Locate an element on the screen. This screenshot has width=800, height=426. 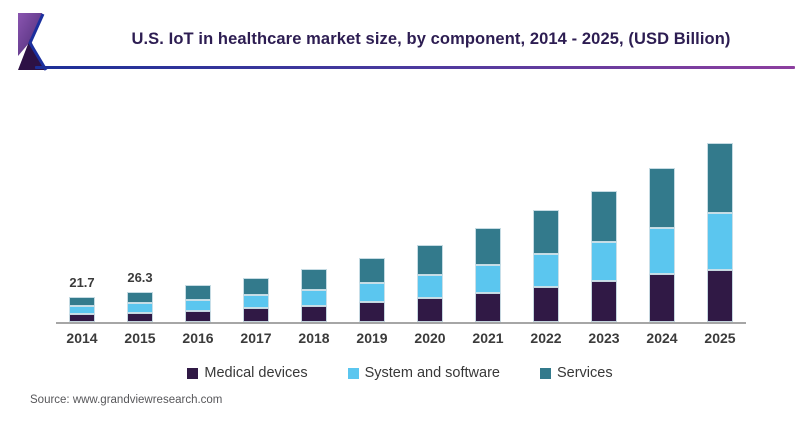
bar-2023 is located at coordinates (604, 256).